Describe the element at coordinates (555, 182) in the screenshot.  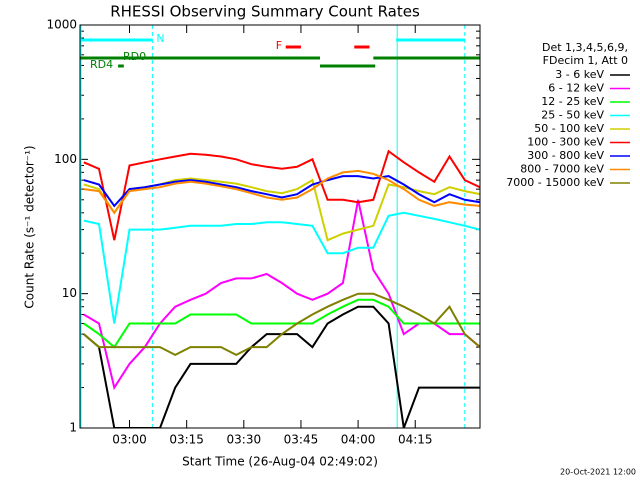
I see `legend-label: 7000 - 15000 keV` at that location.